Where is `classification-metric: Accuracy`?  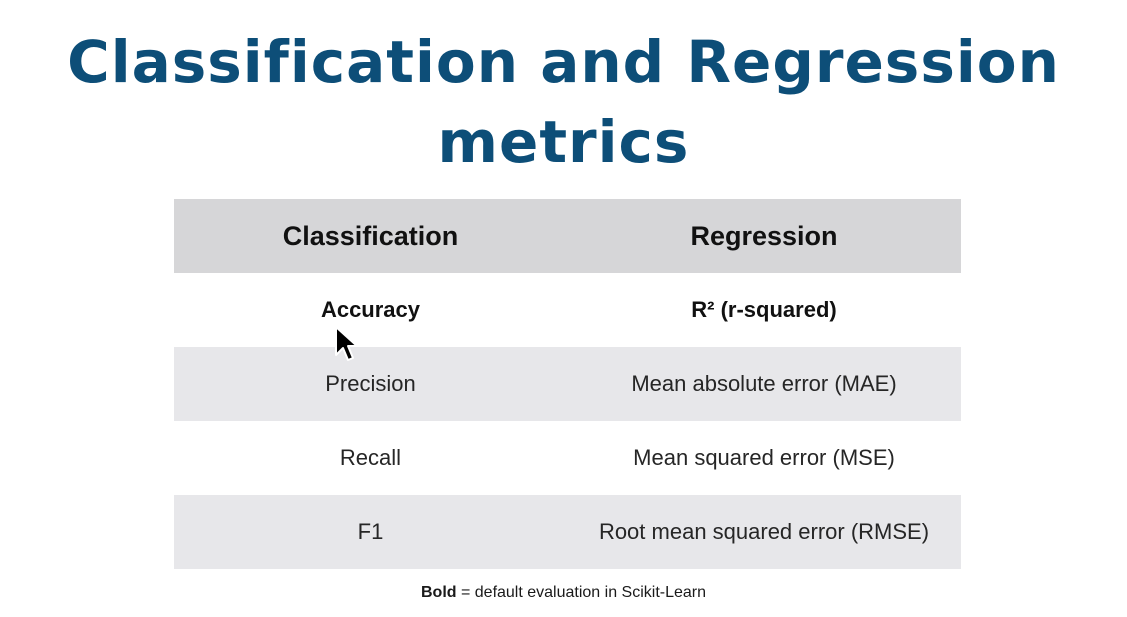
classification-metric: Accuracy is located at coordinates (370, 309).